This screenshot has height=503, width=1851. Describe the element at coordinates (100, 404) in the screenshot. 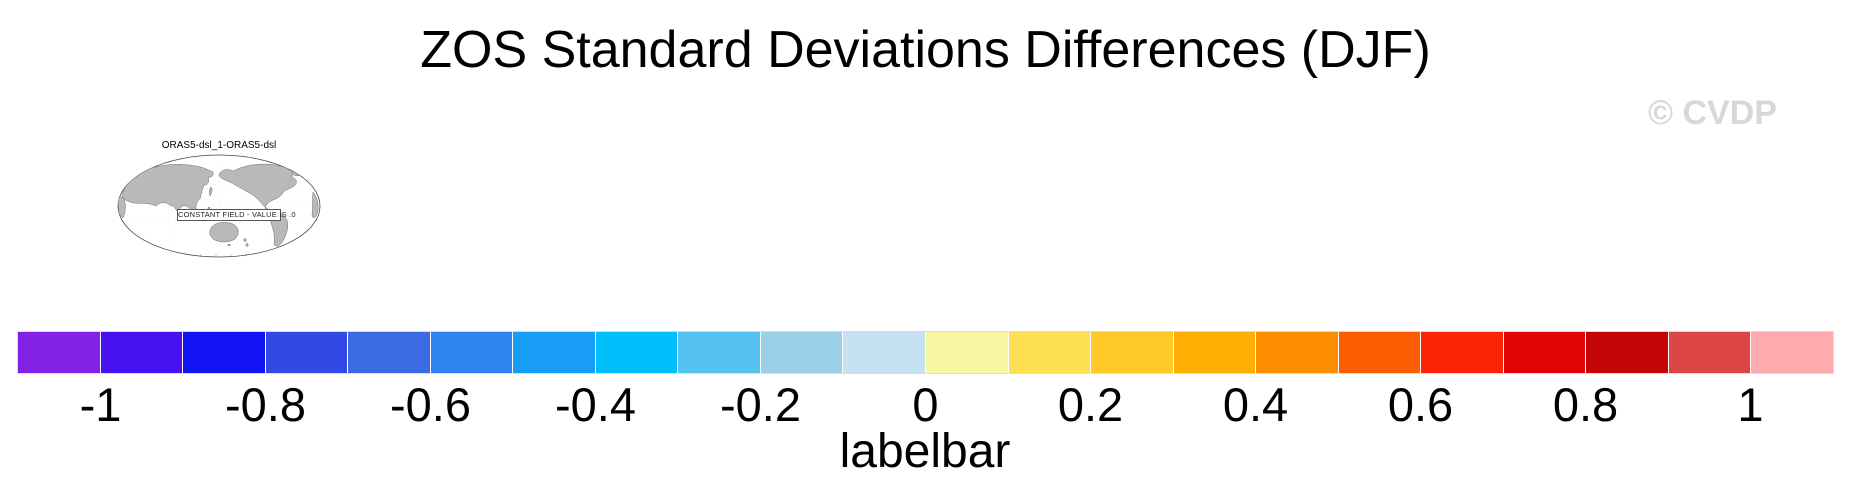

I see `labelbar-tick-label: -1` at that location.